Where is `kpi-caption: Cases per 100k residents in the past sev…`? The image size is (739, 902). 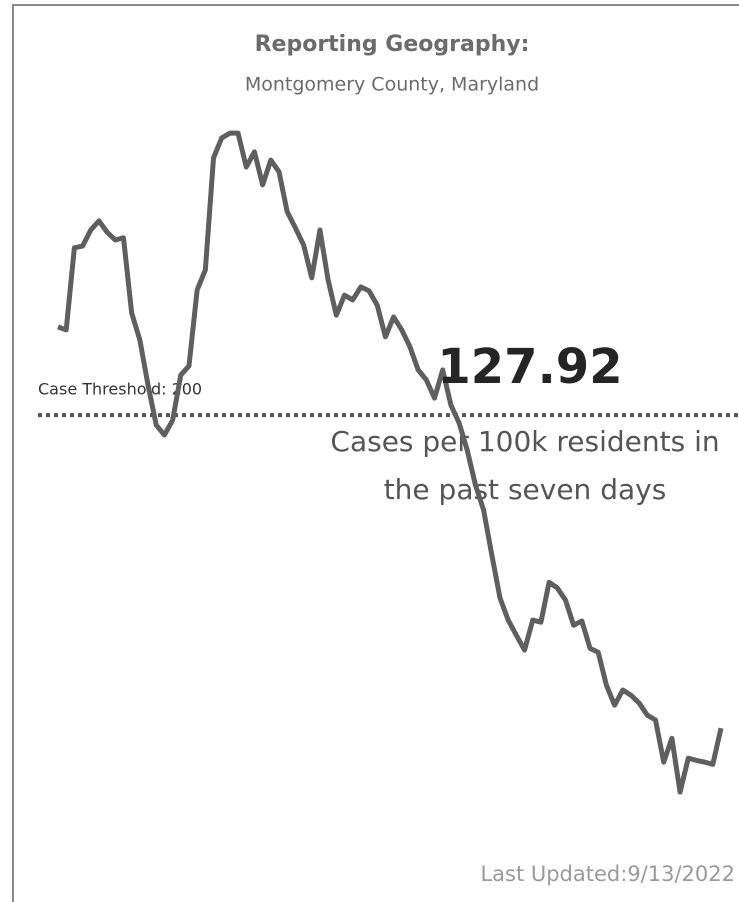
kpi-caption: Cases per 100k residents in the past sev… is located at coordinates (525, 465).